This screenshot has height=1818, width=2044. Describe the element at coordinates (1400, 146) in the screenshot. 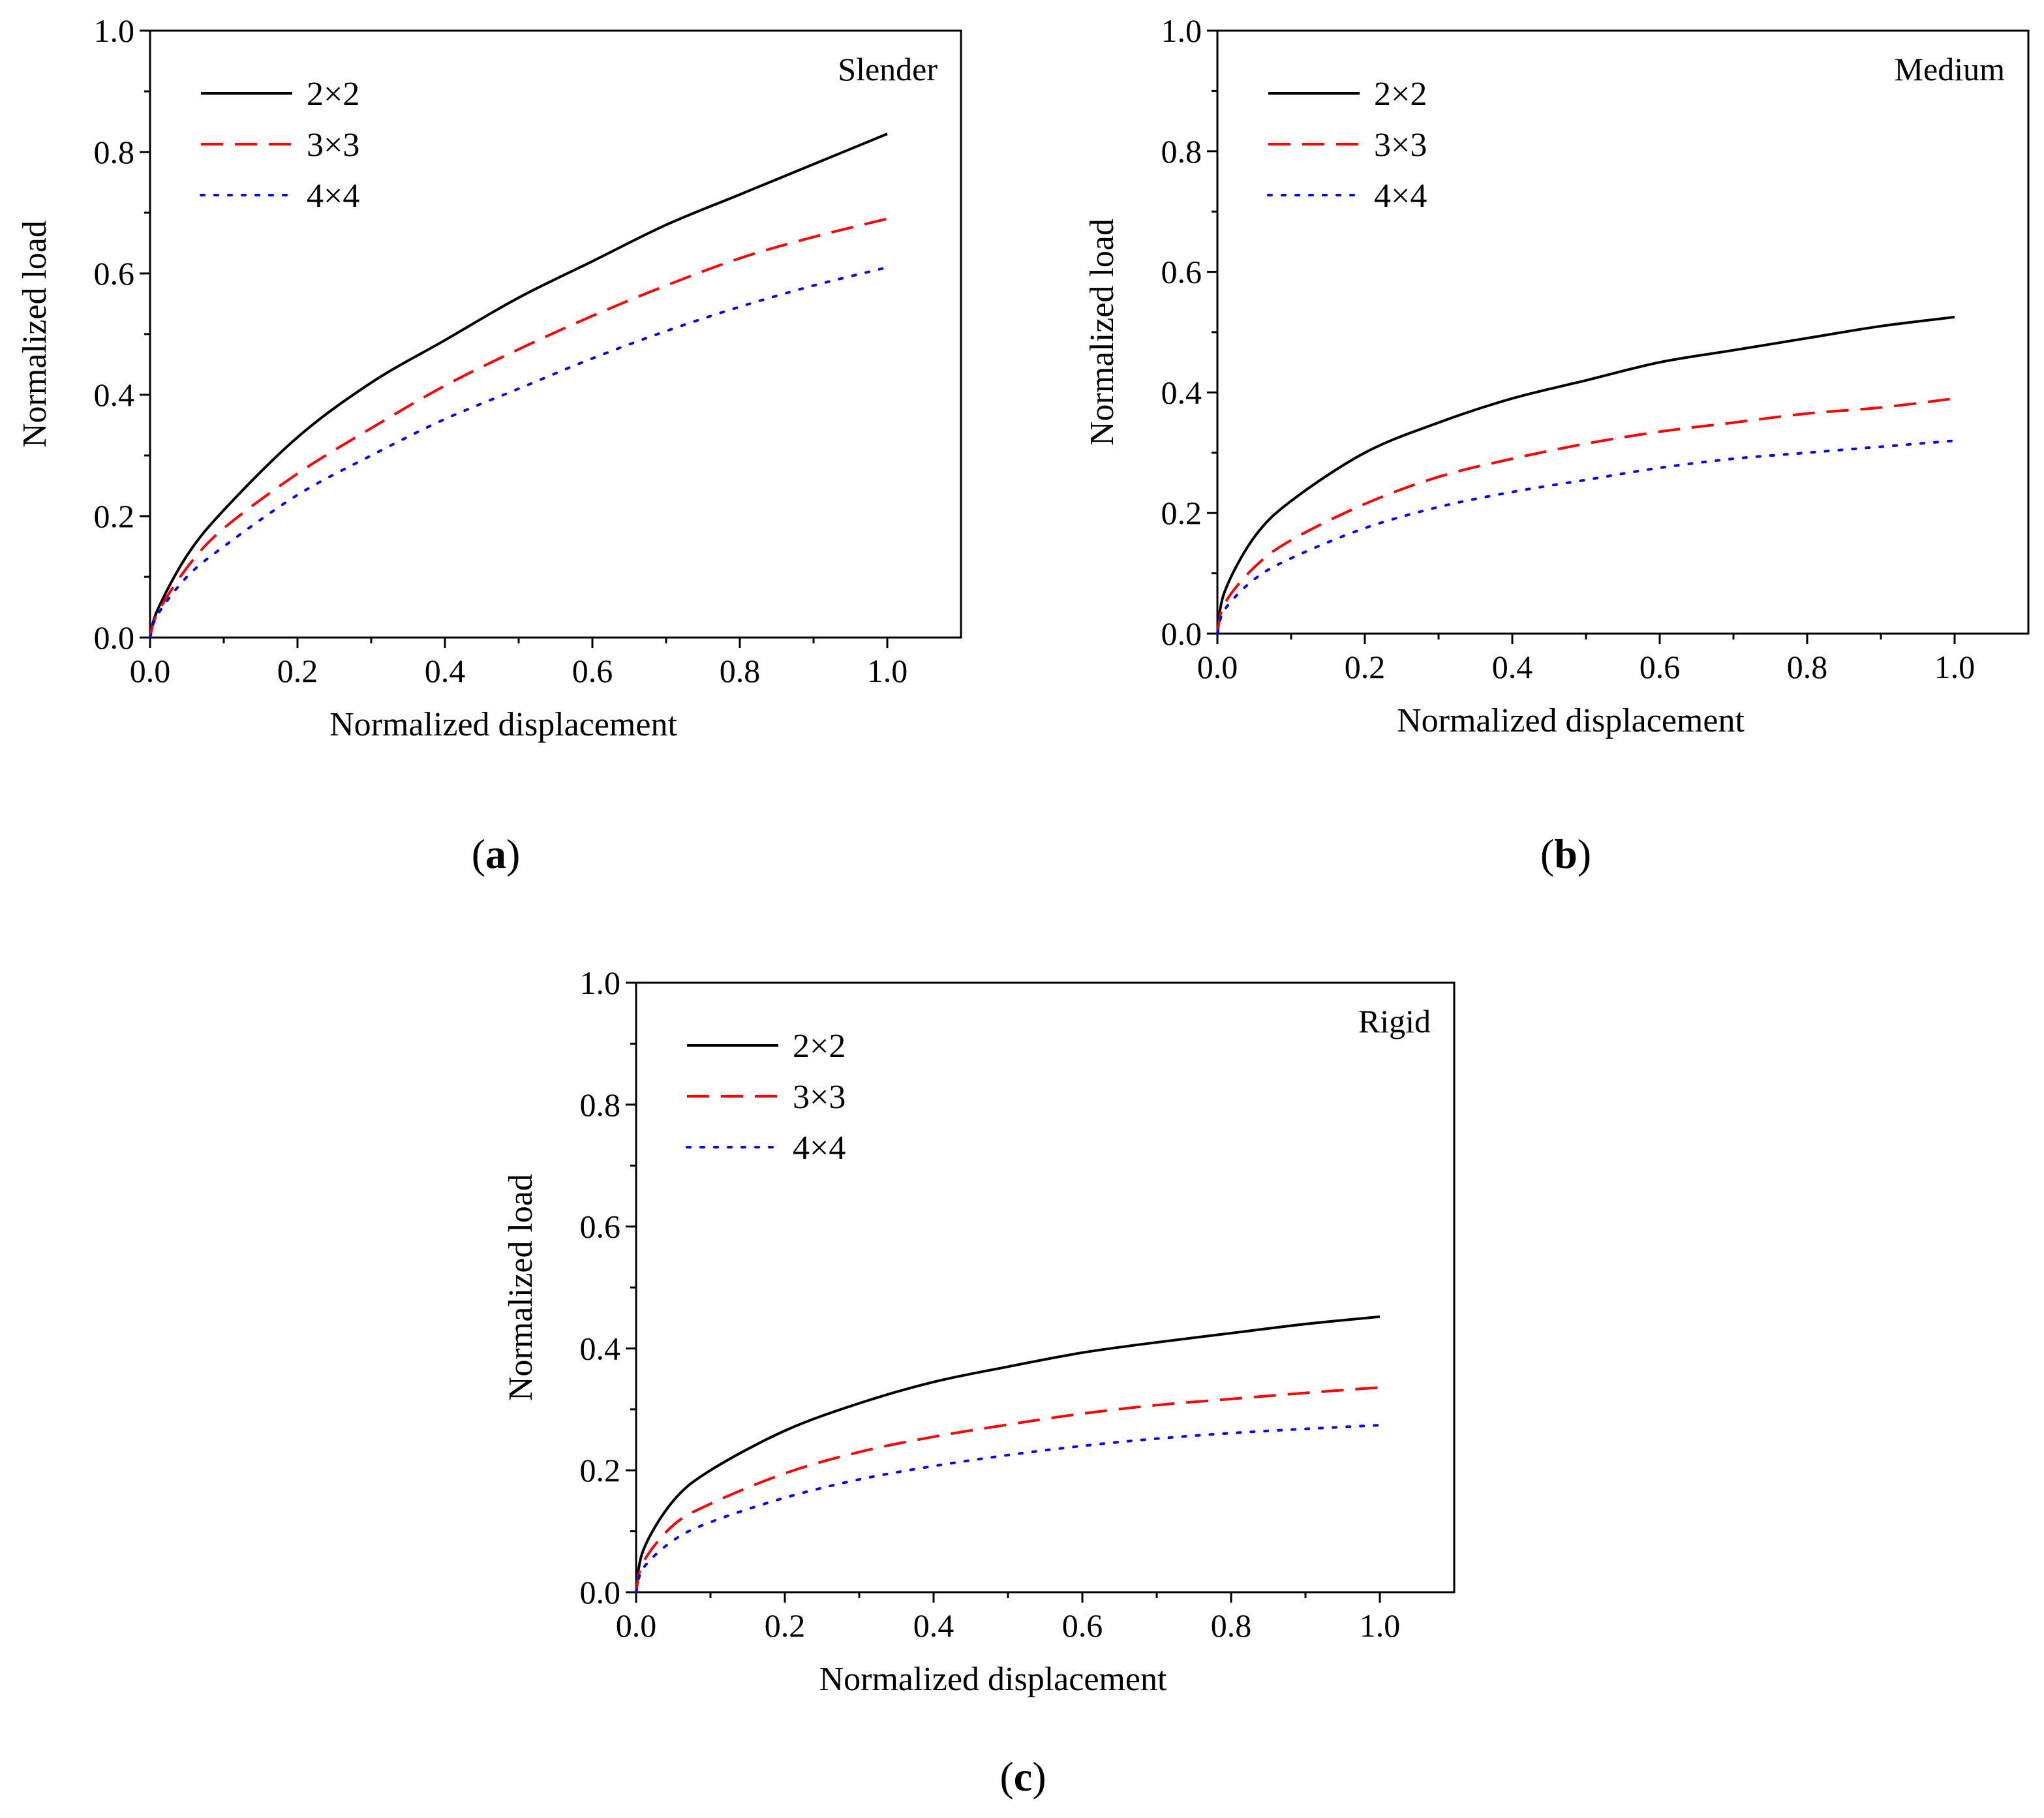

I see `panel-b-legend-label-3x3: 3×3` at that location.